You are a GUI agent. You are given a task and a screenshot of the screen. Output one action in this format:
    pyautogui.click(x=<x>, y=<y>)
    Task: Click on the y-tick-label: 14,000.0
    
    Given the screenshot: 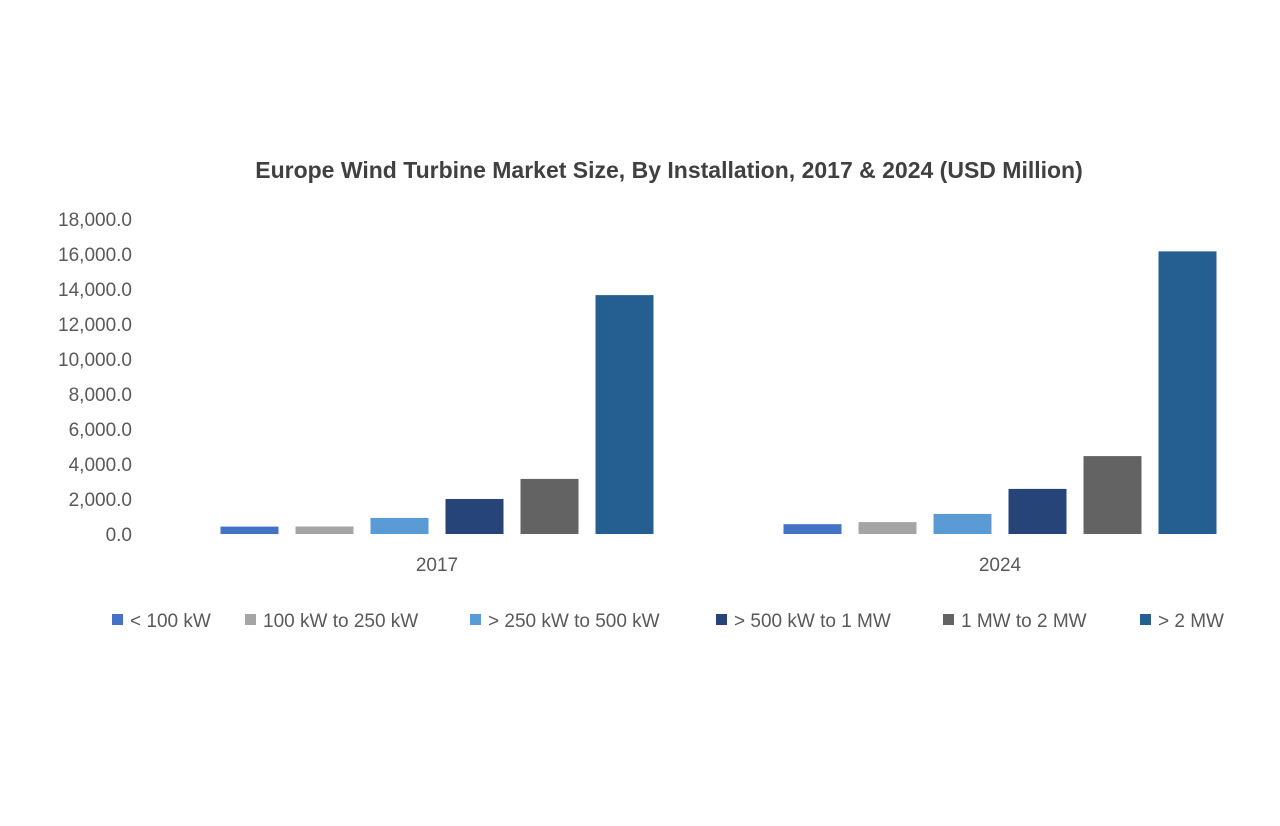 What is the action you would take?
    pyautogui.click(x=95, y=290)
    